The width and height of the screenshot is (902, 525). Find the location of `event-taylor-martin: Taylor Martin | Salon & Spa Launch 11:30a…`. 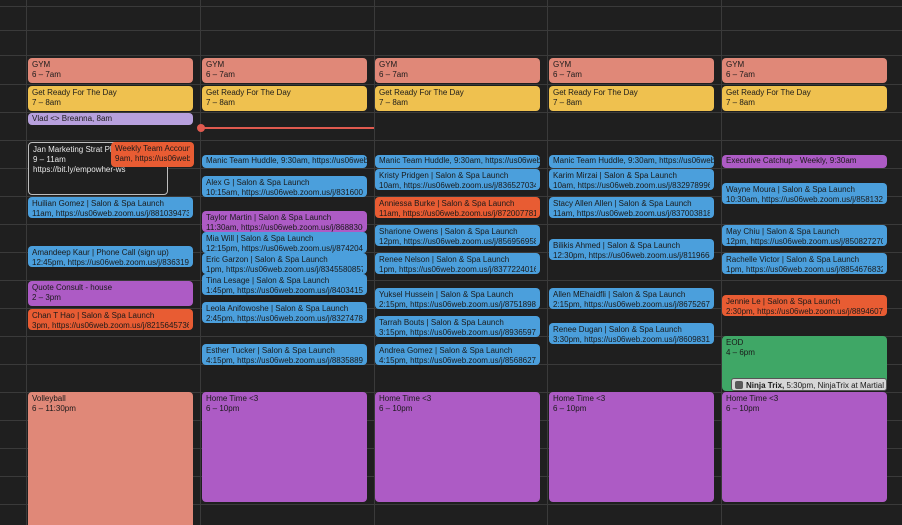

event-taylor-martin: Taylor Martin | Salon & Spa Launch 11:30a… is located at coordinates (284, 221).